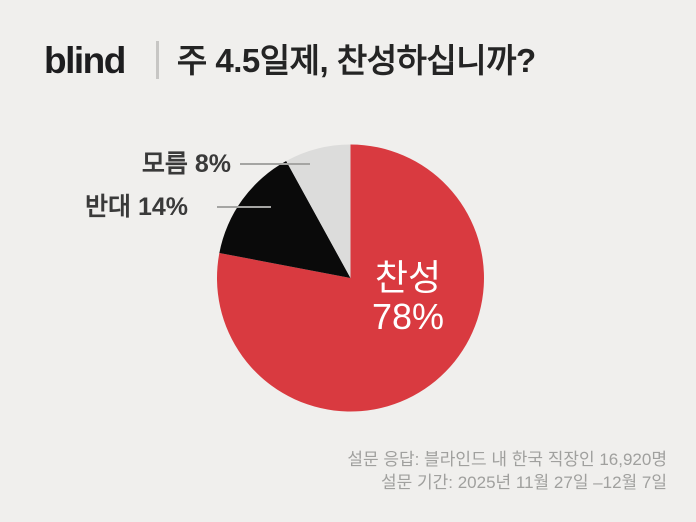 The height and width of the screenshot is (522, 696). What do you see at coordinates (157, 60) in the screenshot?
I see `header-divider` at bounding box center [157, 60].